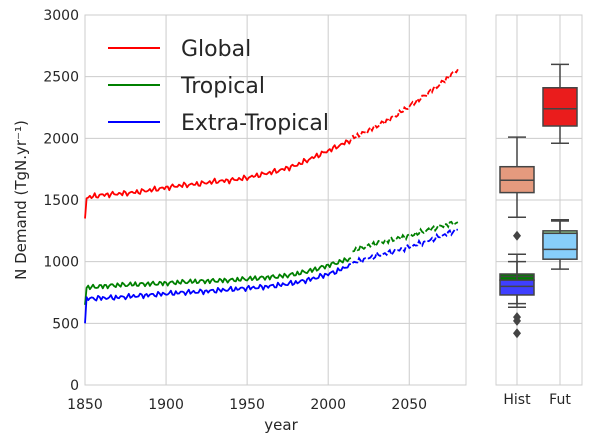 Image resolution: width=590 pixels, height=444 pixels. Describe the element at coordinates (405, 236) in the screenshot. I see `series-line-tropical-future` at that location.